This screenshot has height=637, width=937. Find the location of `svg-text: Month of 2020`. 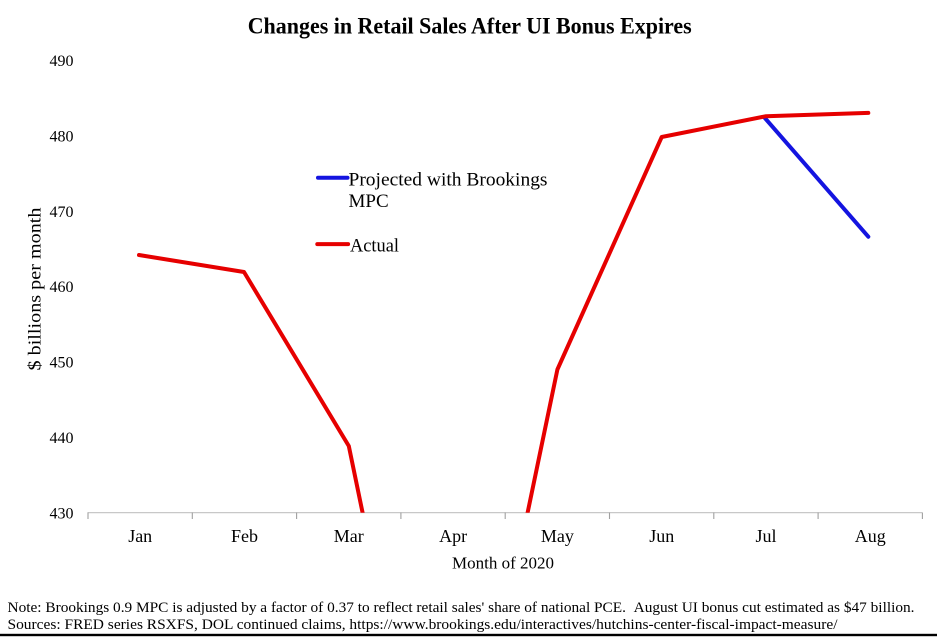

svg-text: Month of 2020 is located at coordinates (503, 562).